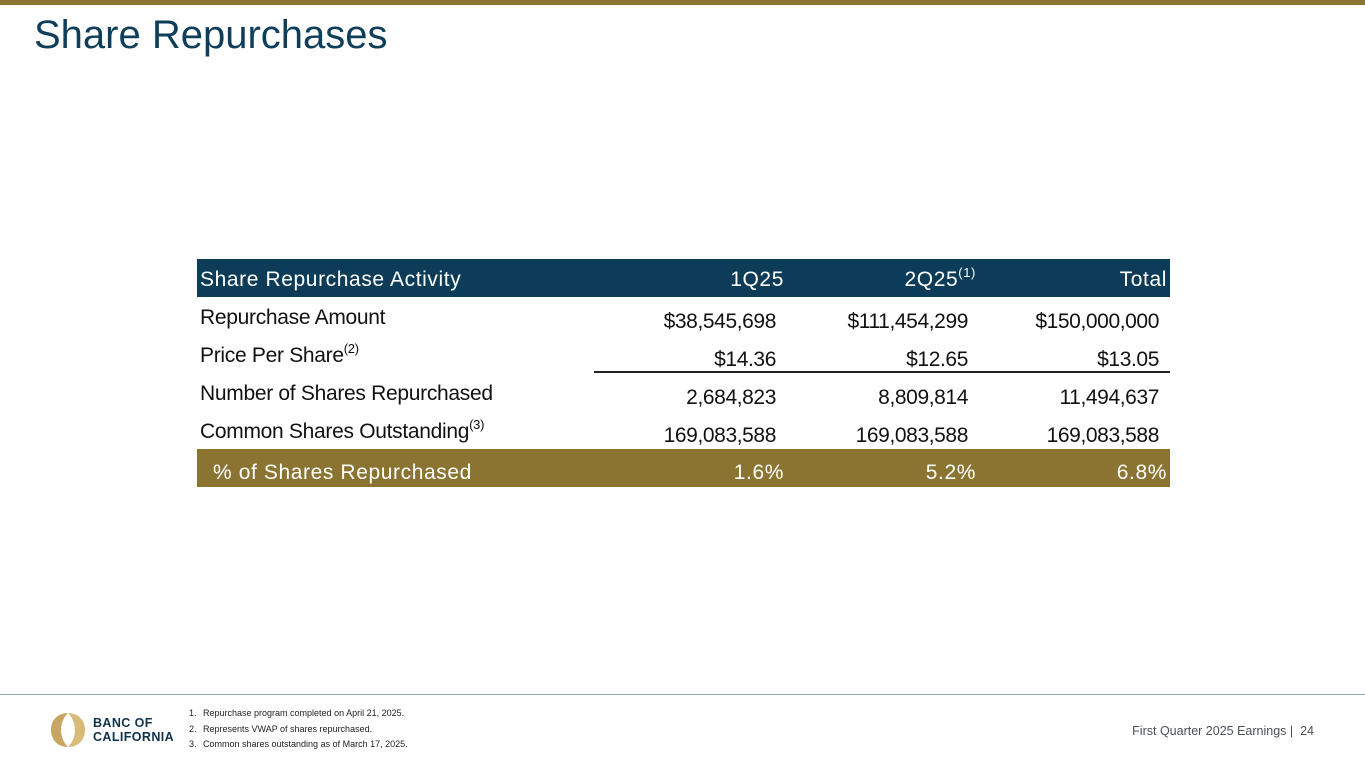  What do you see at coordinates (293, 317) in the screenshot?
I see `row-label-repurchase-amount: Repurchase Amount` at bounding box center [293, 317].